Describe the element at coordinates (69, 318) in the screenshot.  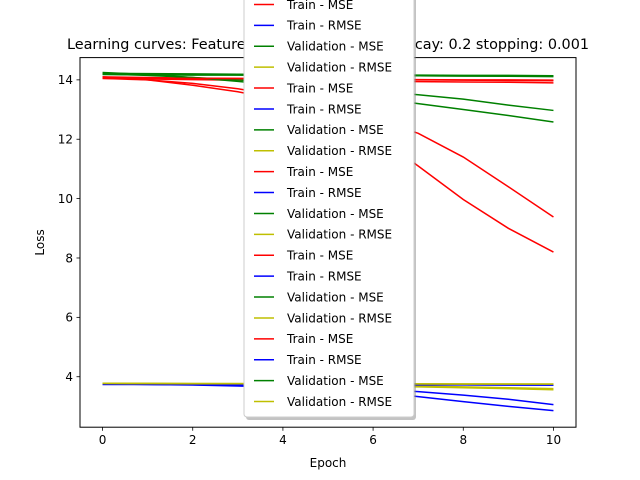
I see `y-tick-label-1: 6` at that location.